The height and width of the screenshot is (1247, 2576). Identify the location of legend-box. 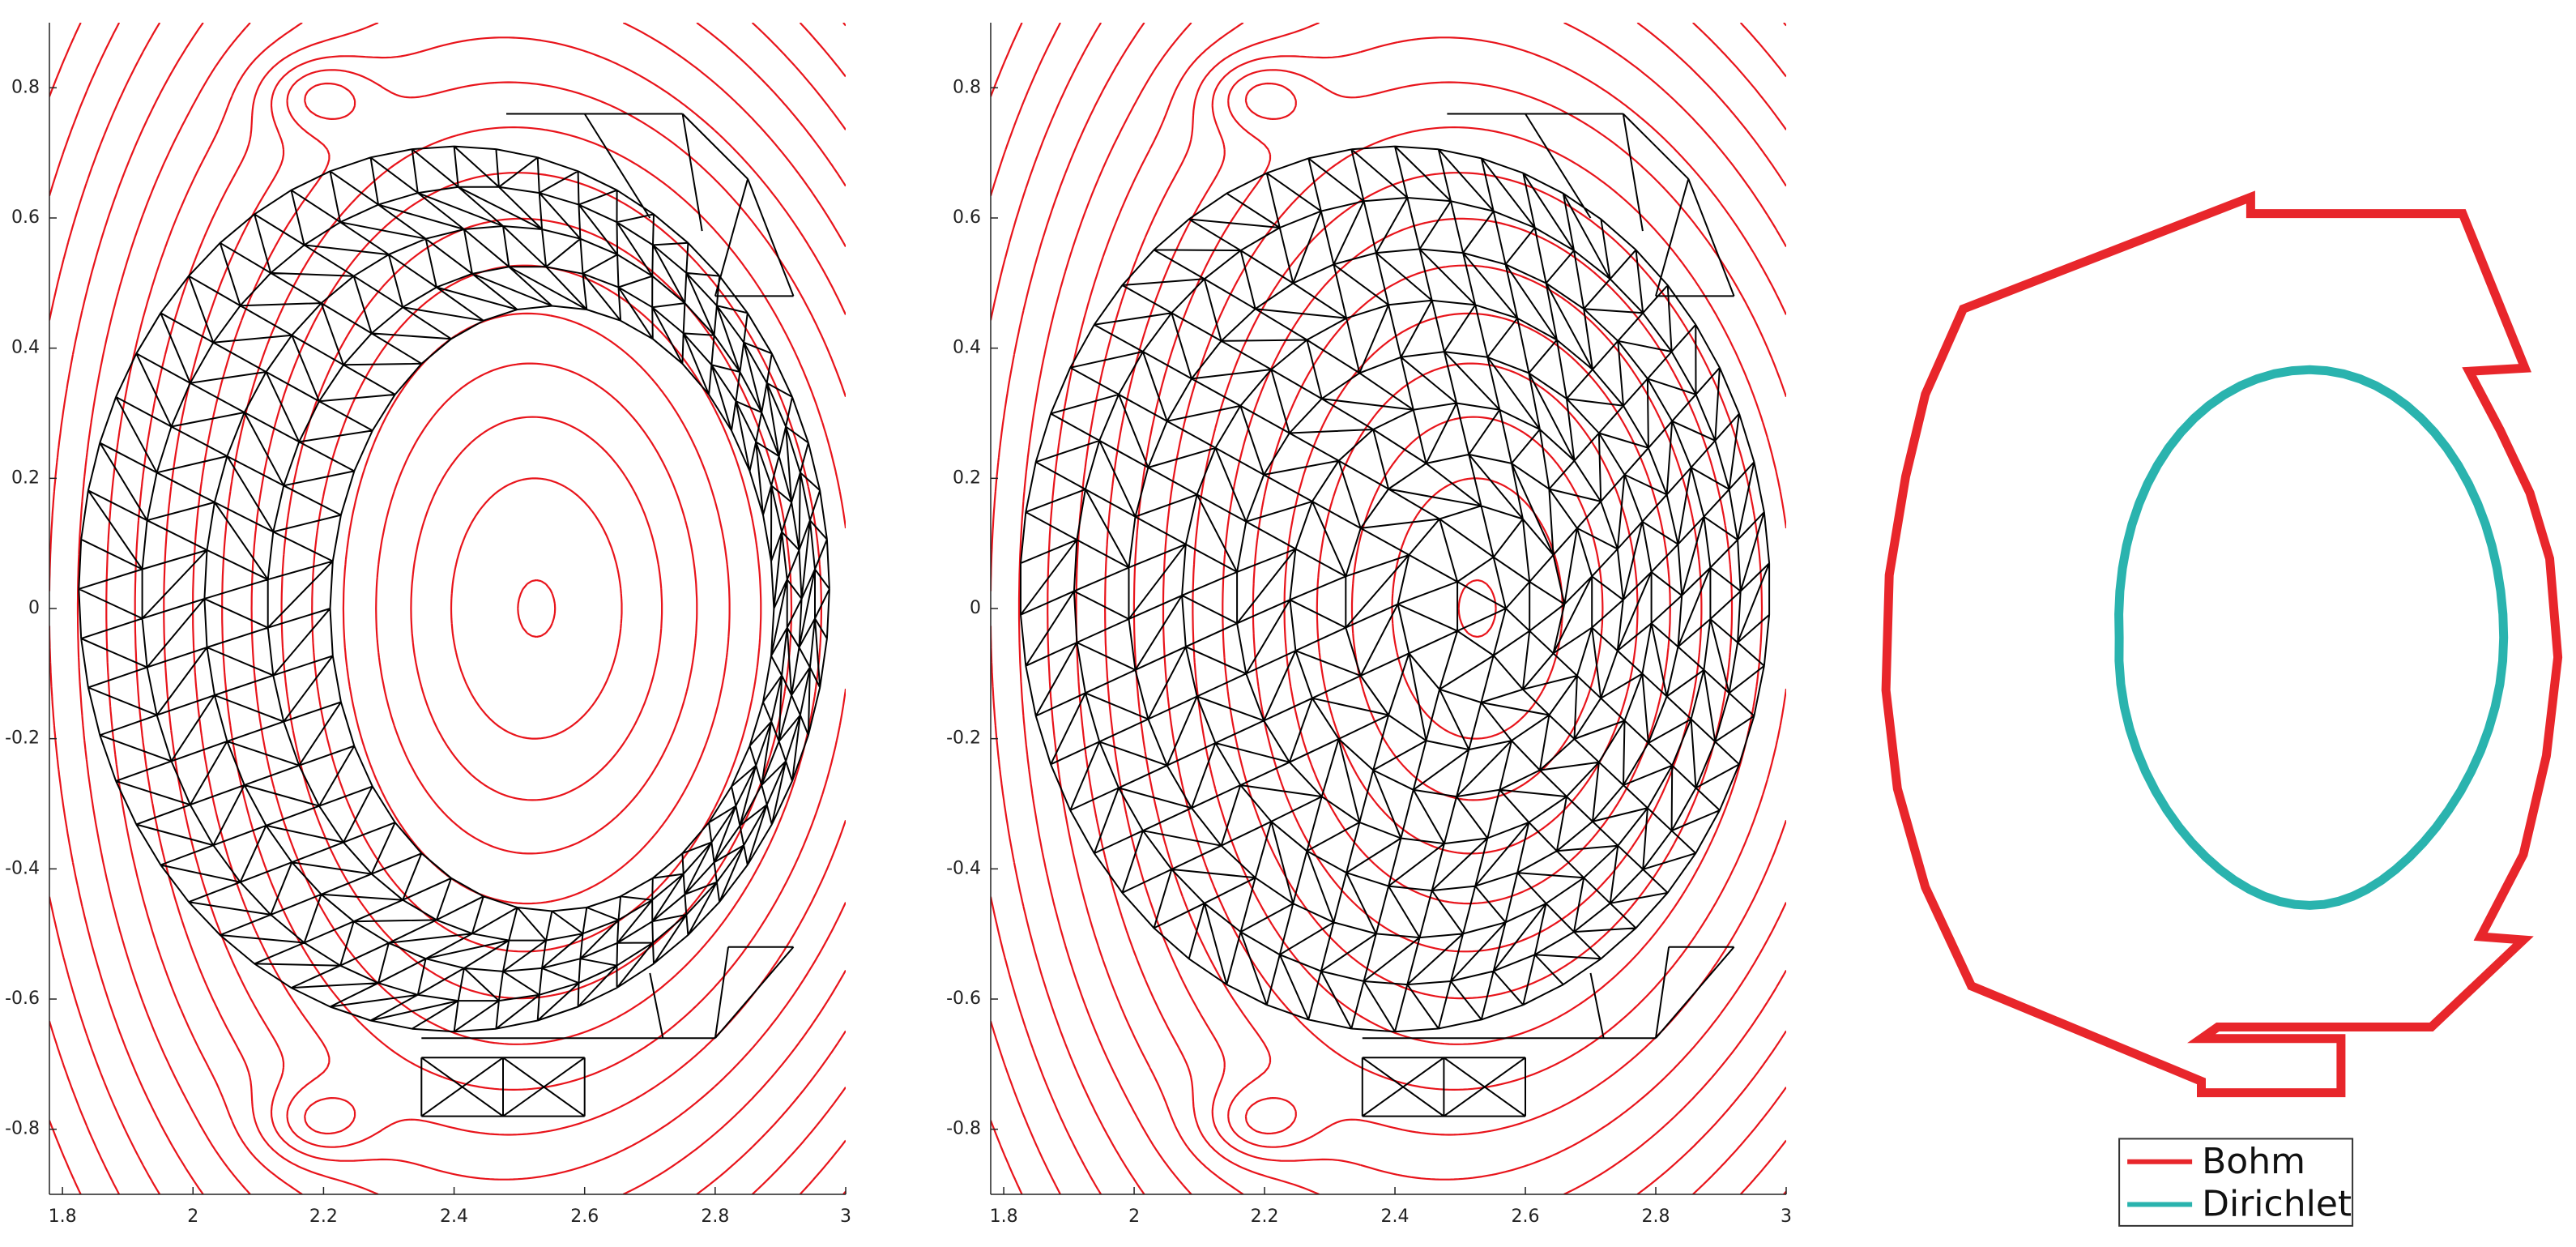
(2236, 1182).